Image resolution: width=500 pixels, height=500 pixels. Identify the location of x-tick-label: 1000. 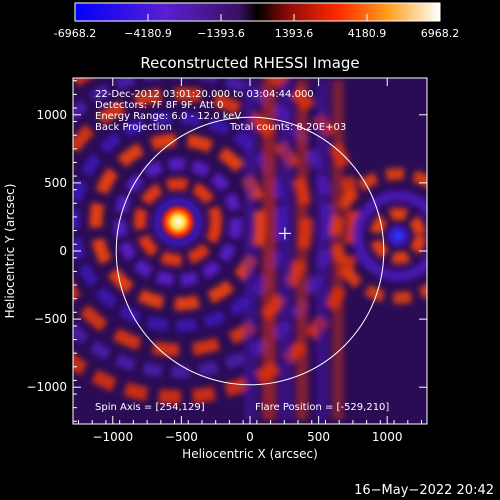
(387, 437).